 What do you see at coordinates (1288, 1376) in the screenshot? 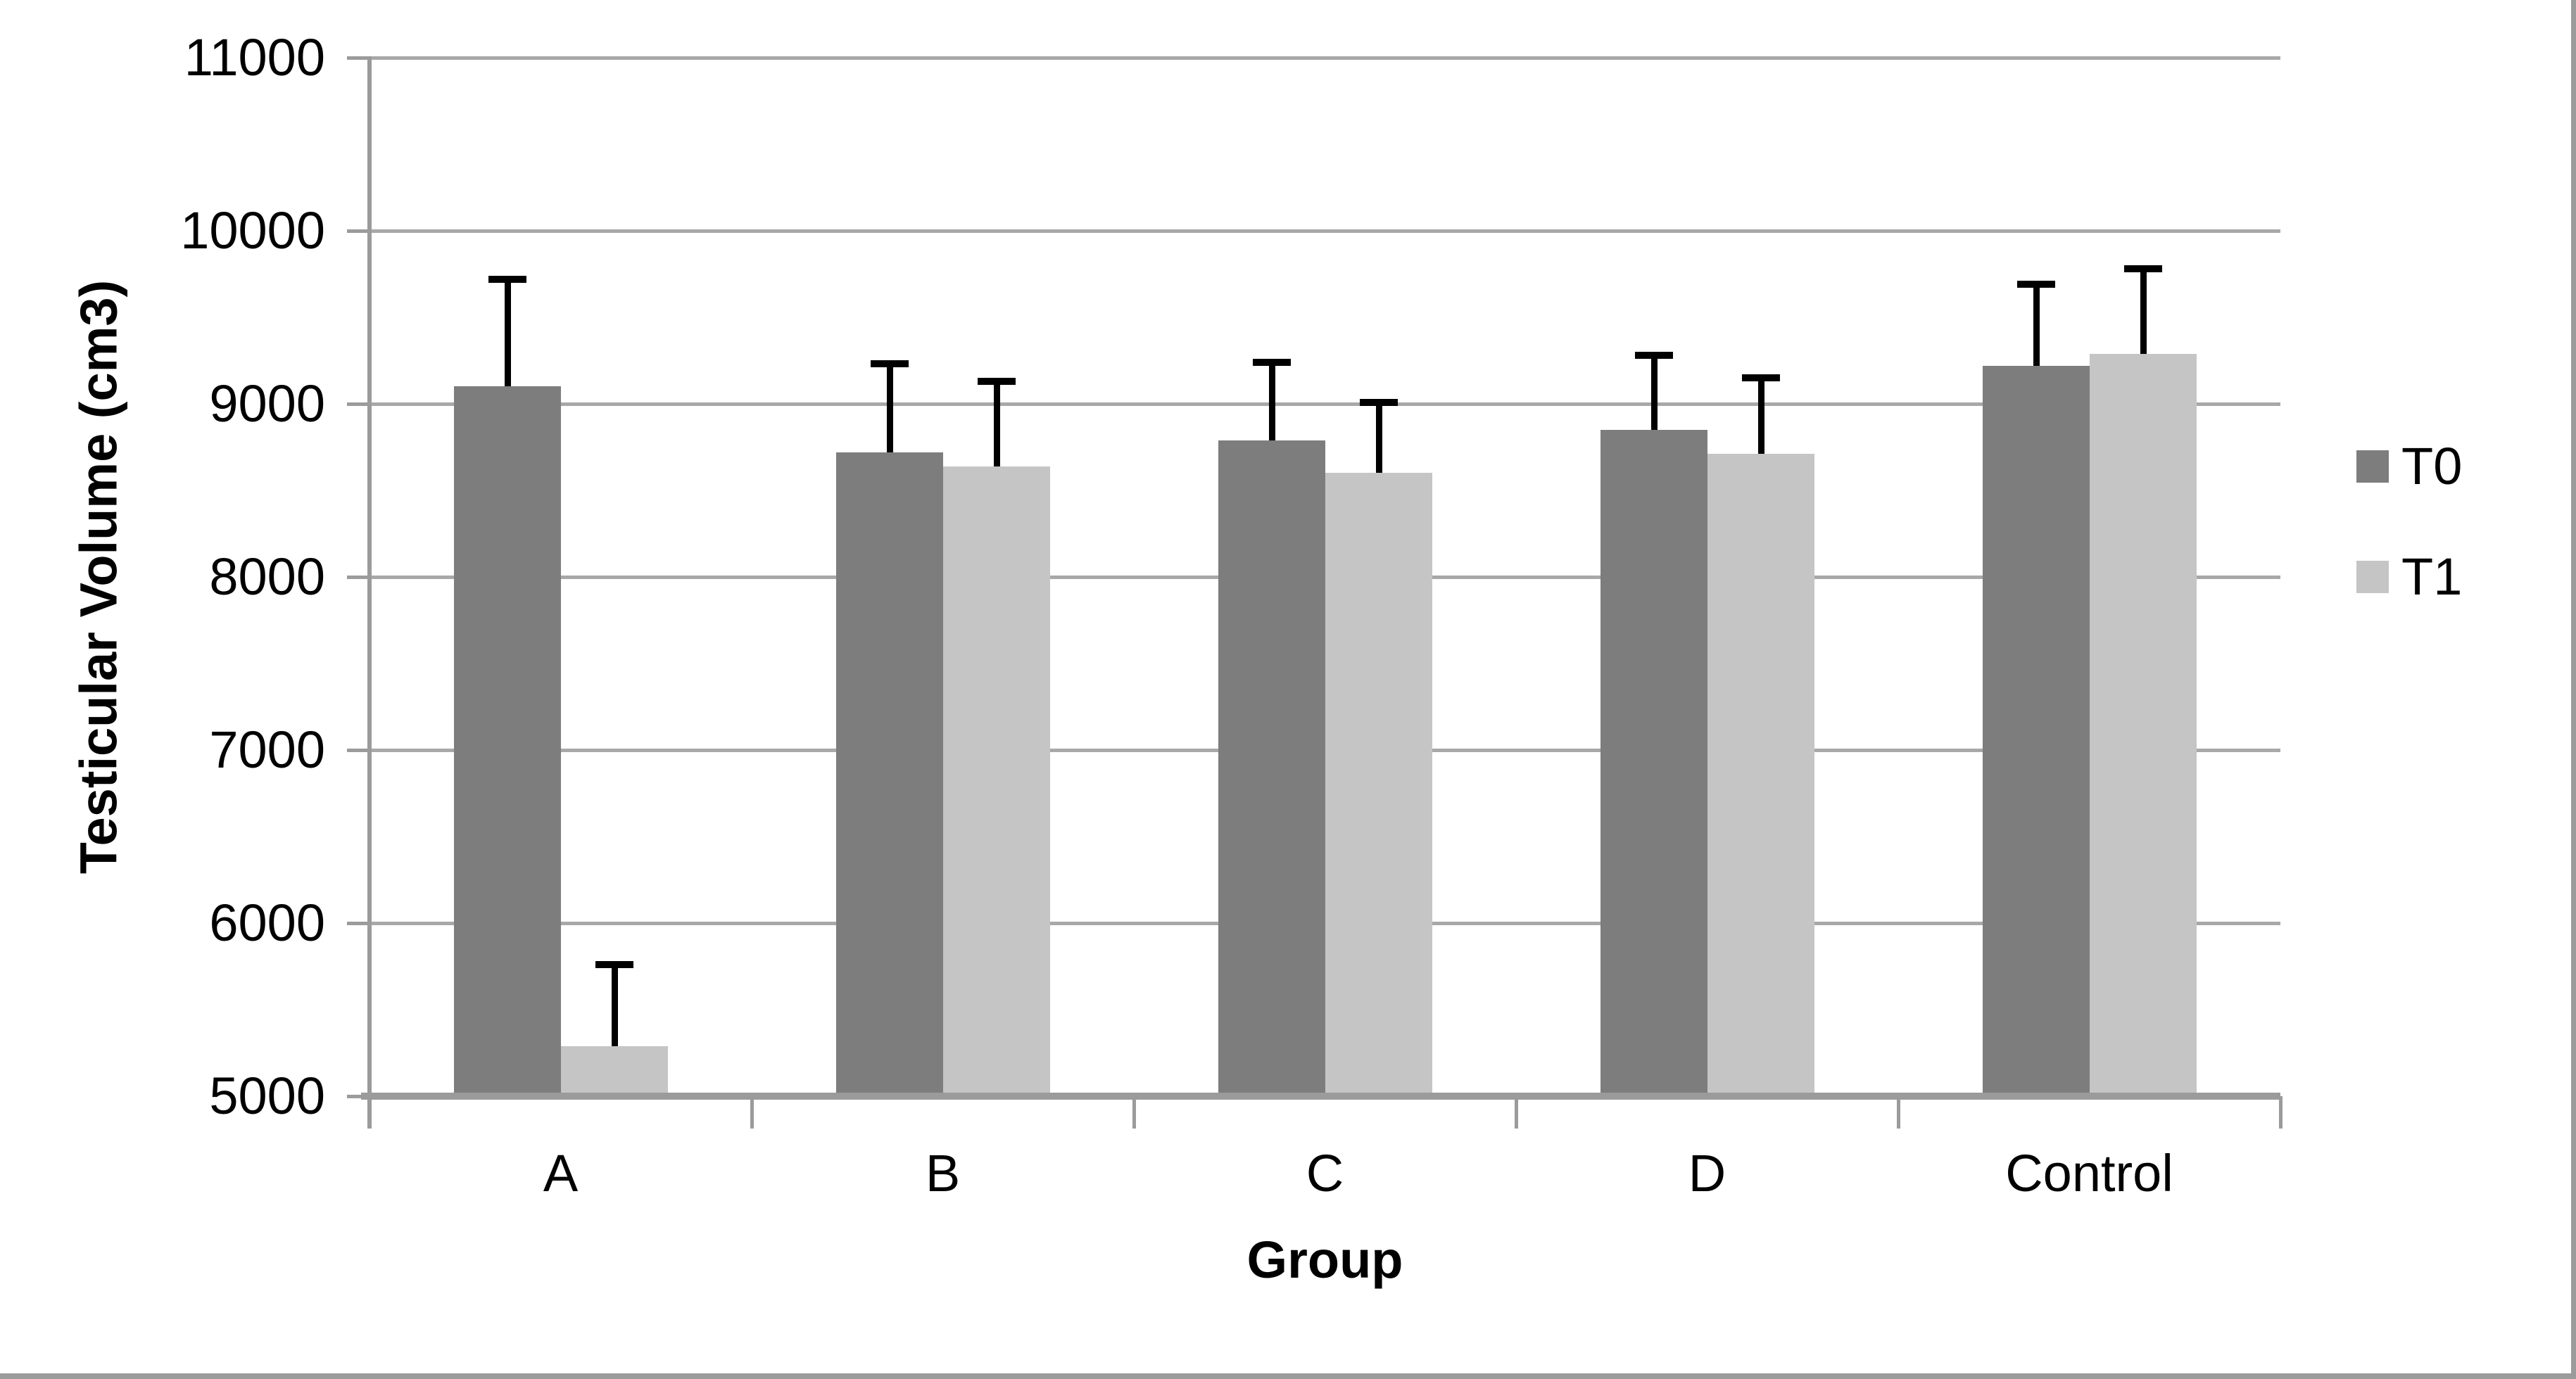
I see `figure-border-bottom` at bounding box center [1288, 1376].